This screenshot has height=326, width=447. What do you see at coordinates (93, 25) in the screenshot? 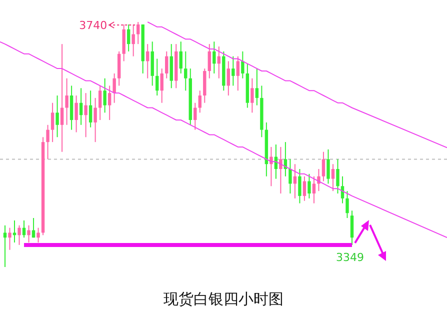
I see `annotation: 3740` at bounding box center [93, 25].